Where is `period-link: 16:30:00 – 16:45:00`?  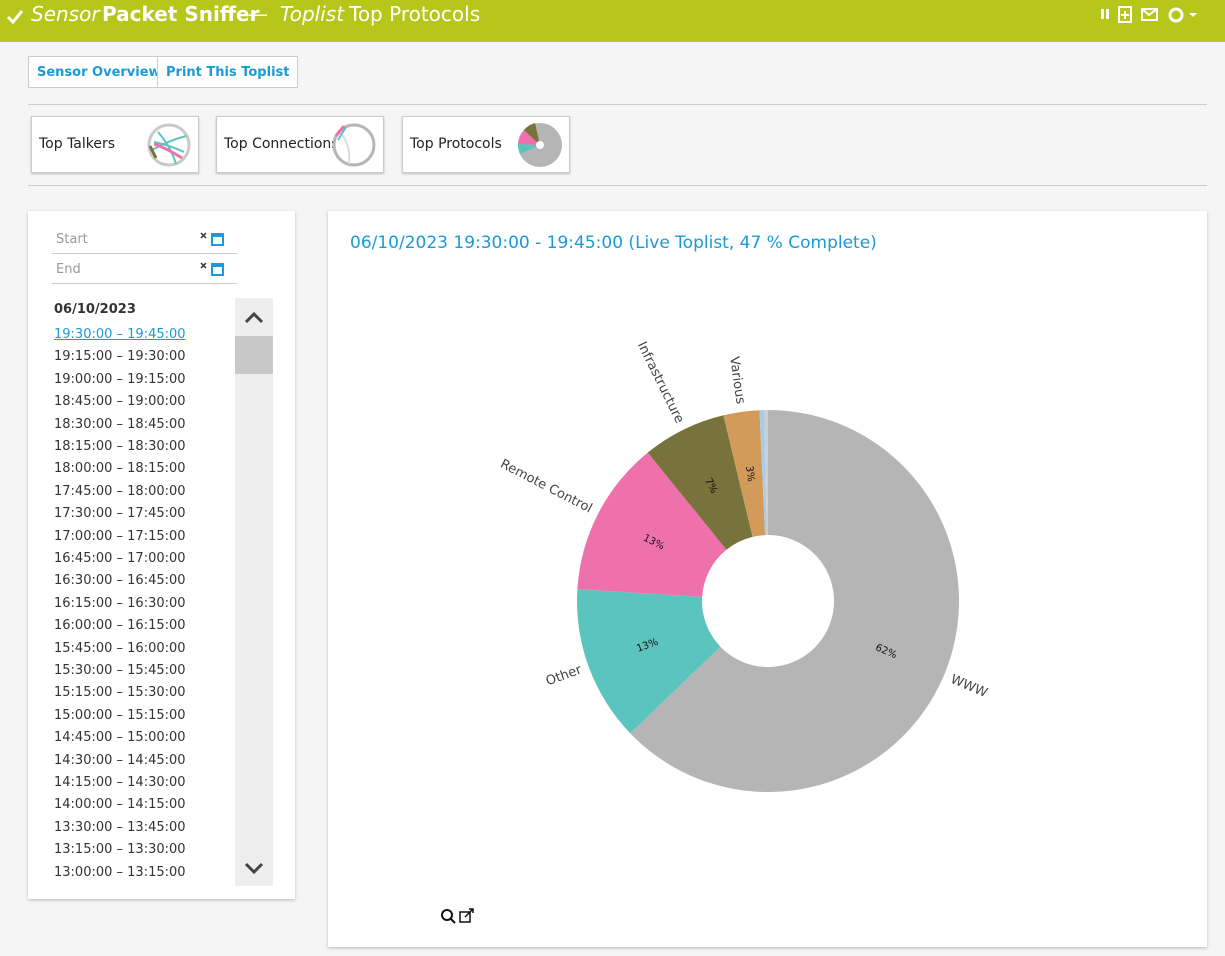
period-link: 16:30:00 – 16:45:00 is located at coordinates (120, 580).